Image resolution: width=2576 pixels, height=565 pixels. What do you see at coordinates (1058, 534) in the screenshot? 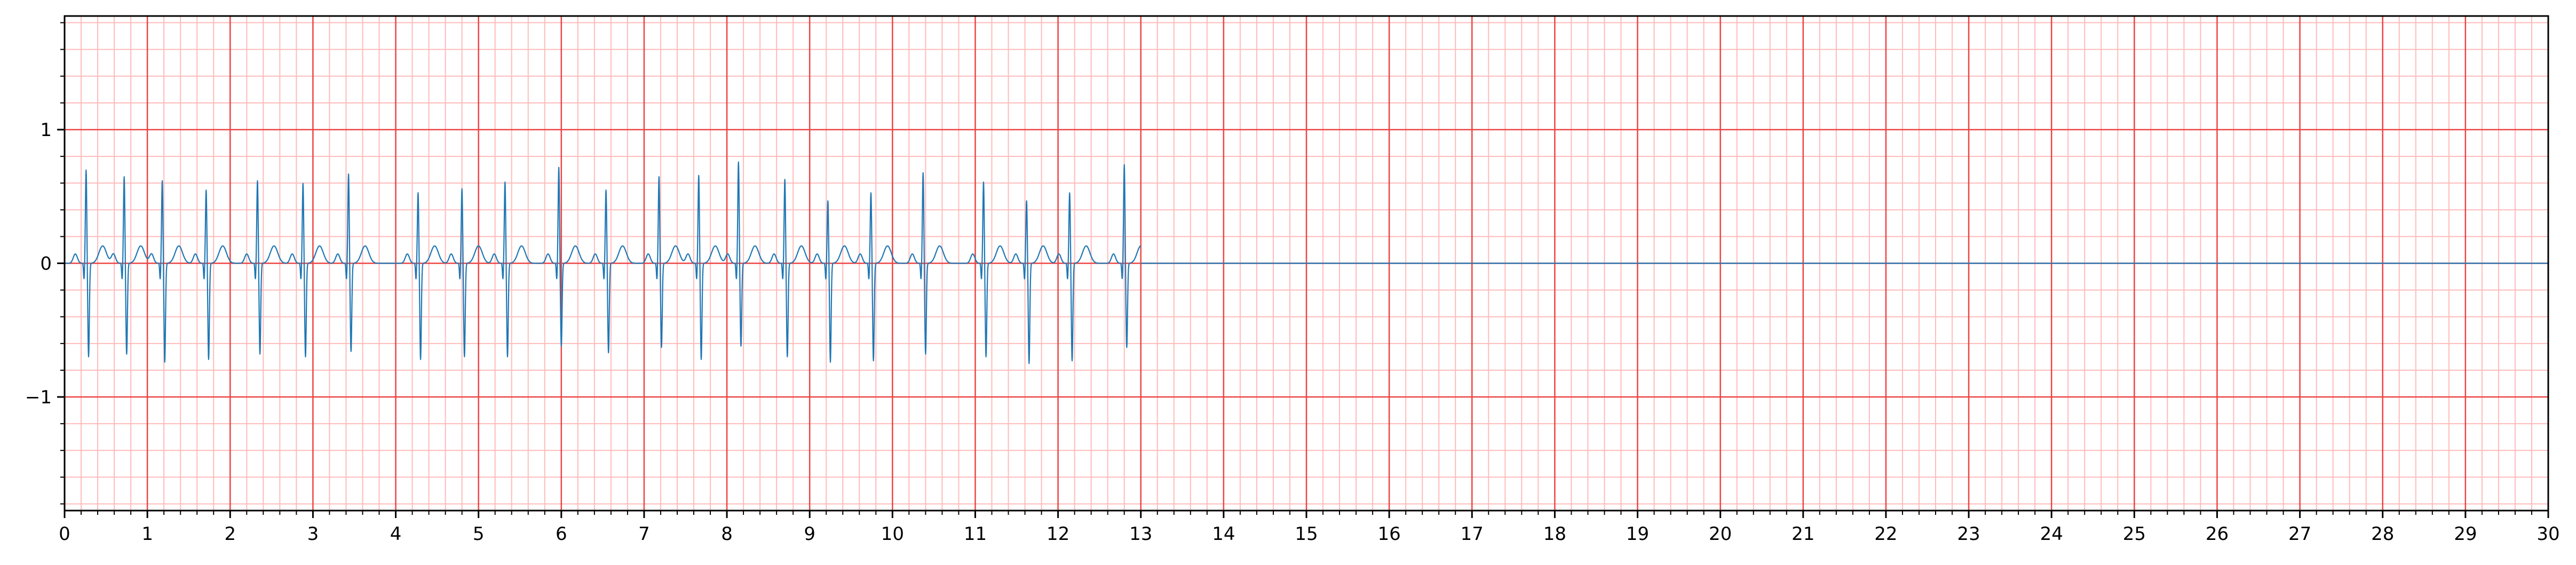
I see `x-tick-label: 12` at bounding box center [1058, 534].